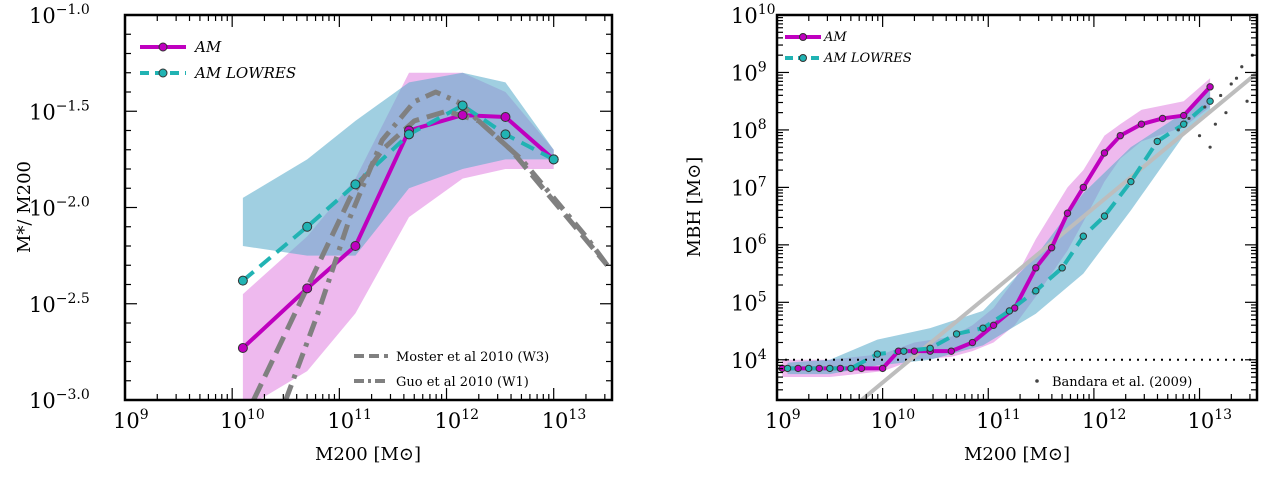  Describe the element at coordinates (749, 302) in the screenshot. I see `y-tick-label: 105` at that location.